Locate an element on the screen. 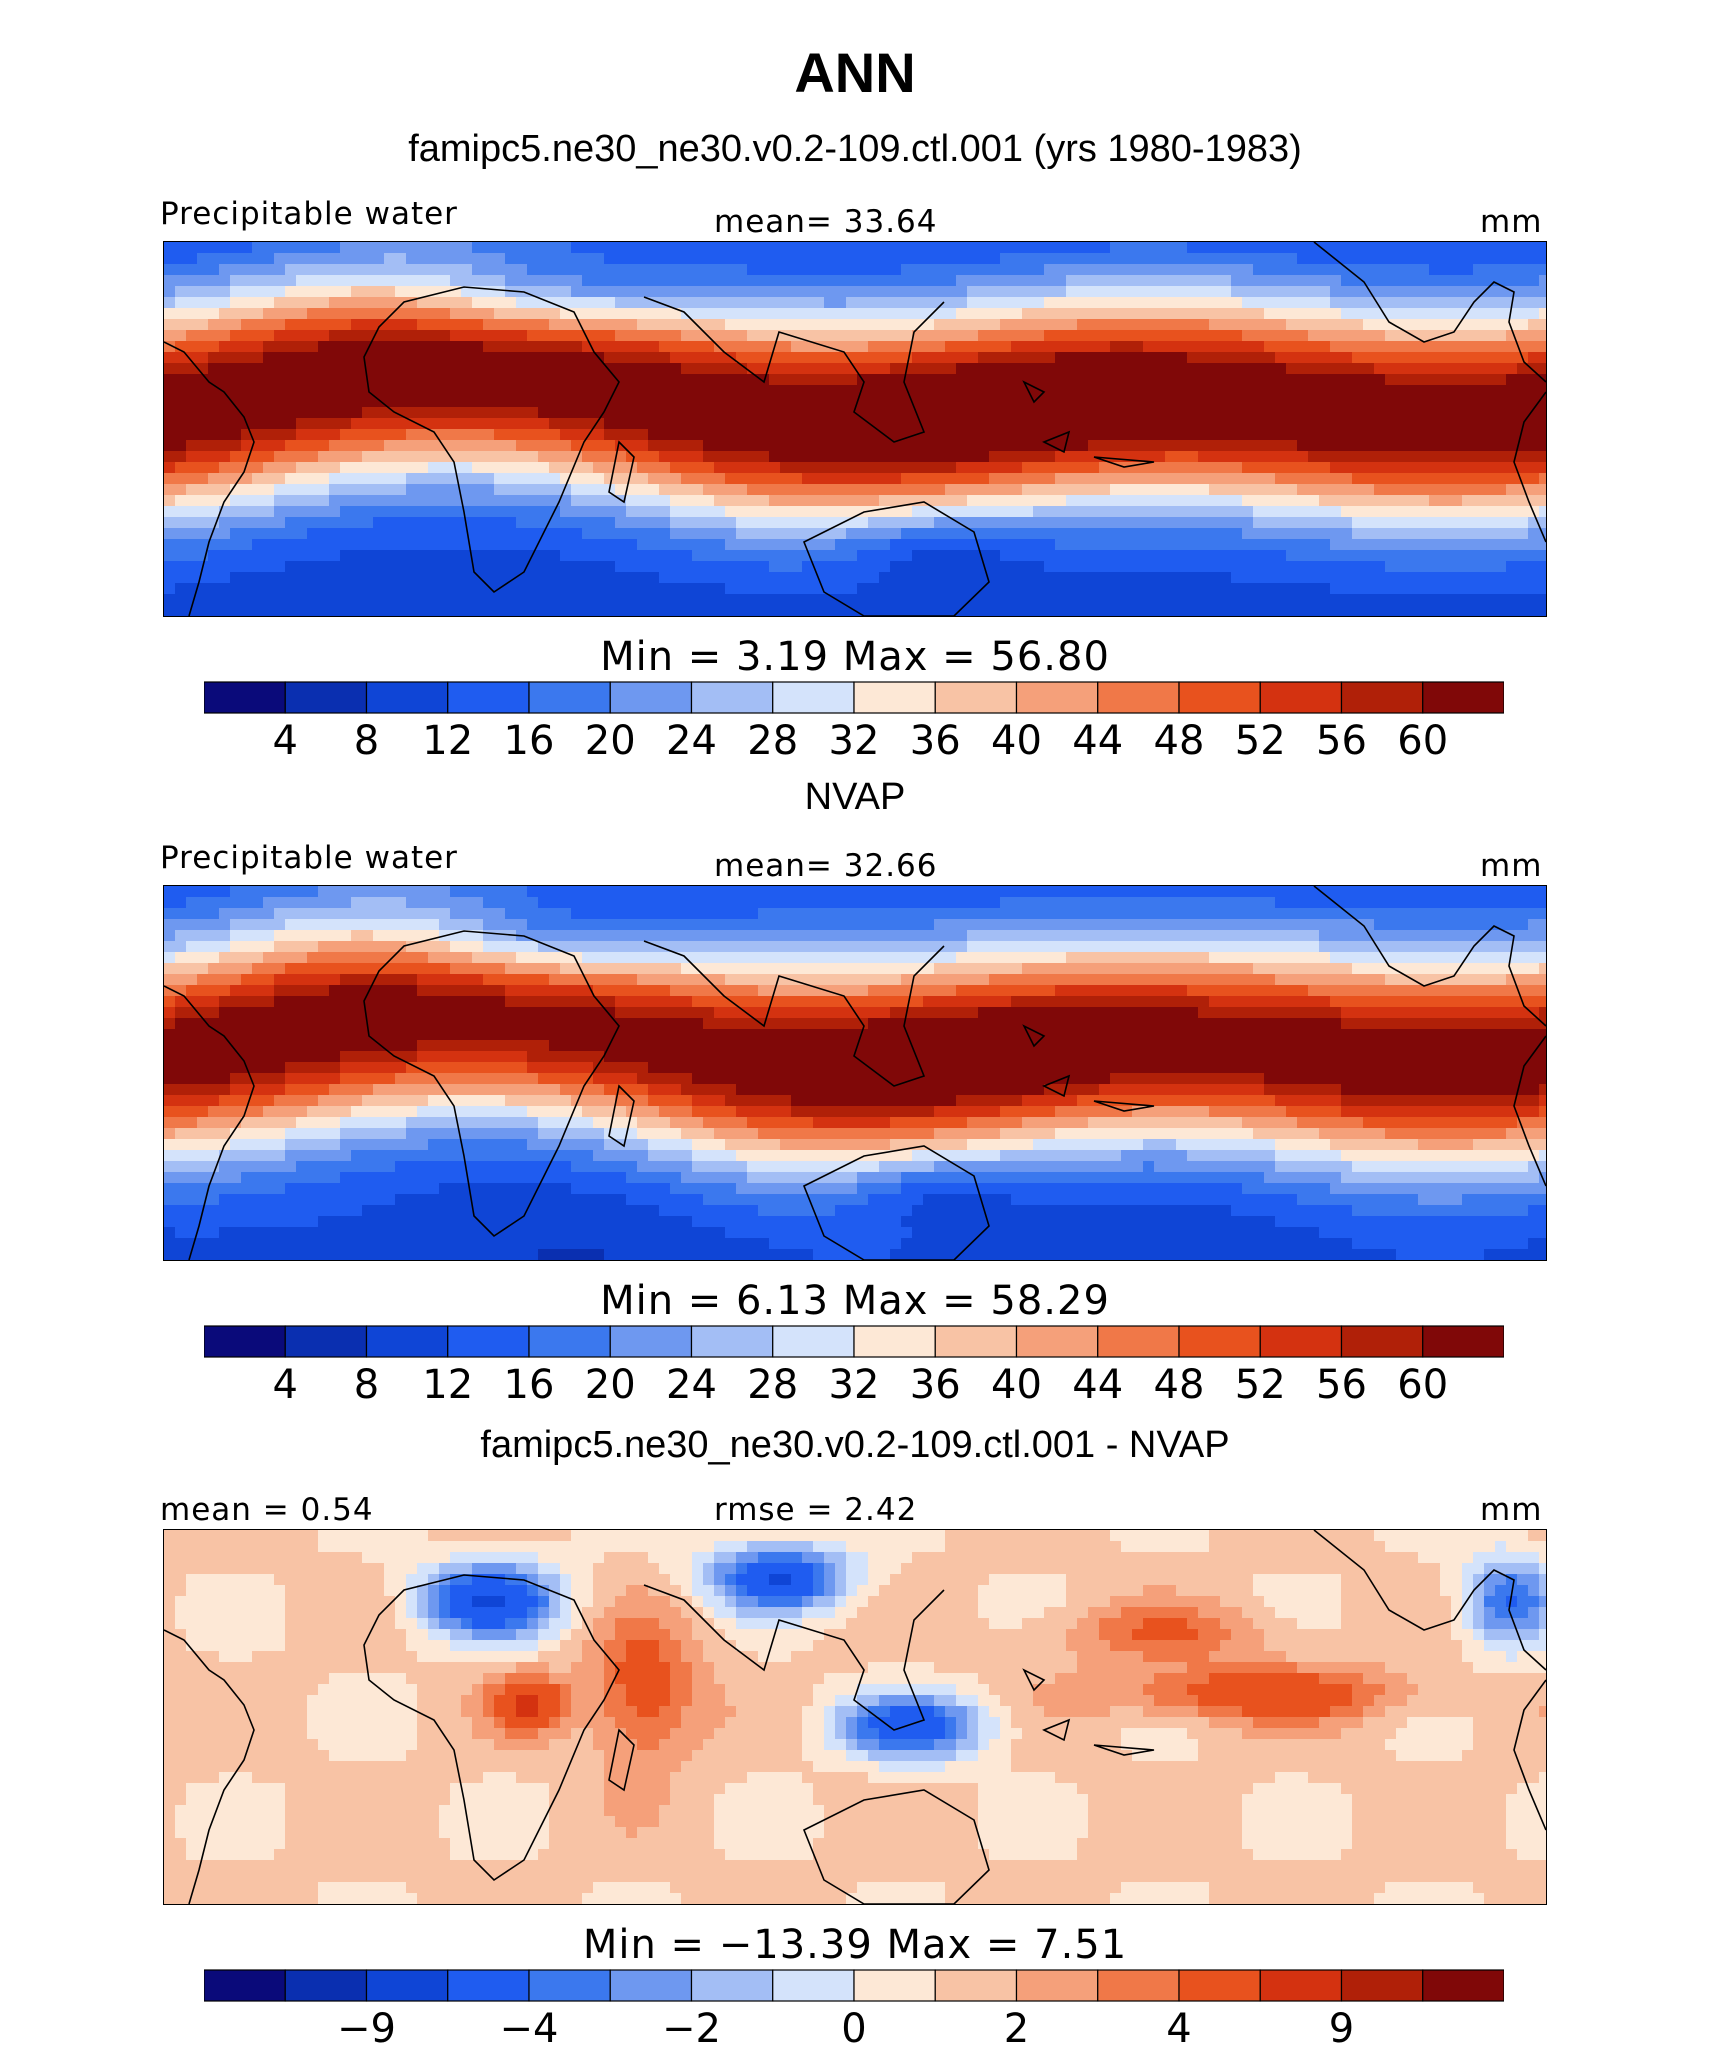 This screenshot has width=1710, height=2052. colorbar-tick-label: −4 is located at coordinates (529, 2029).